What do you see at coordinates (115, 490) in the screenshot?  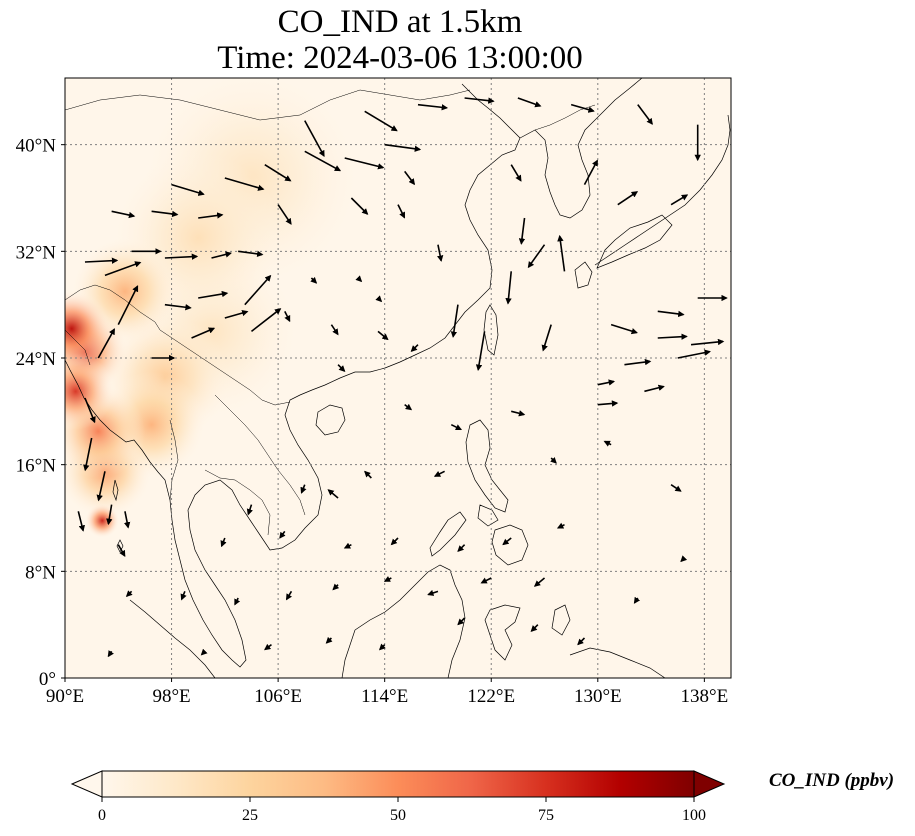 I see `coastline-andaman` at bounding box center [115, 490].